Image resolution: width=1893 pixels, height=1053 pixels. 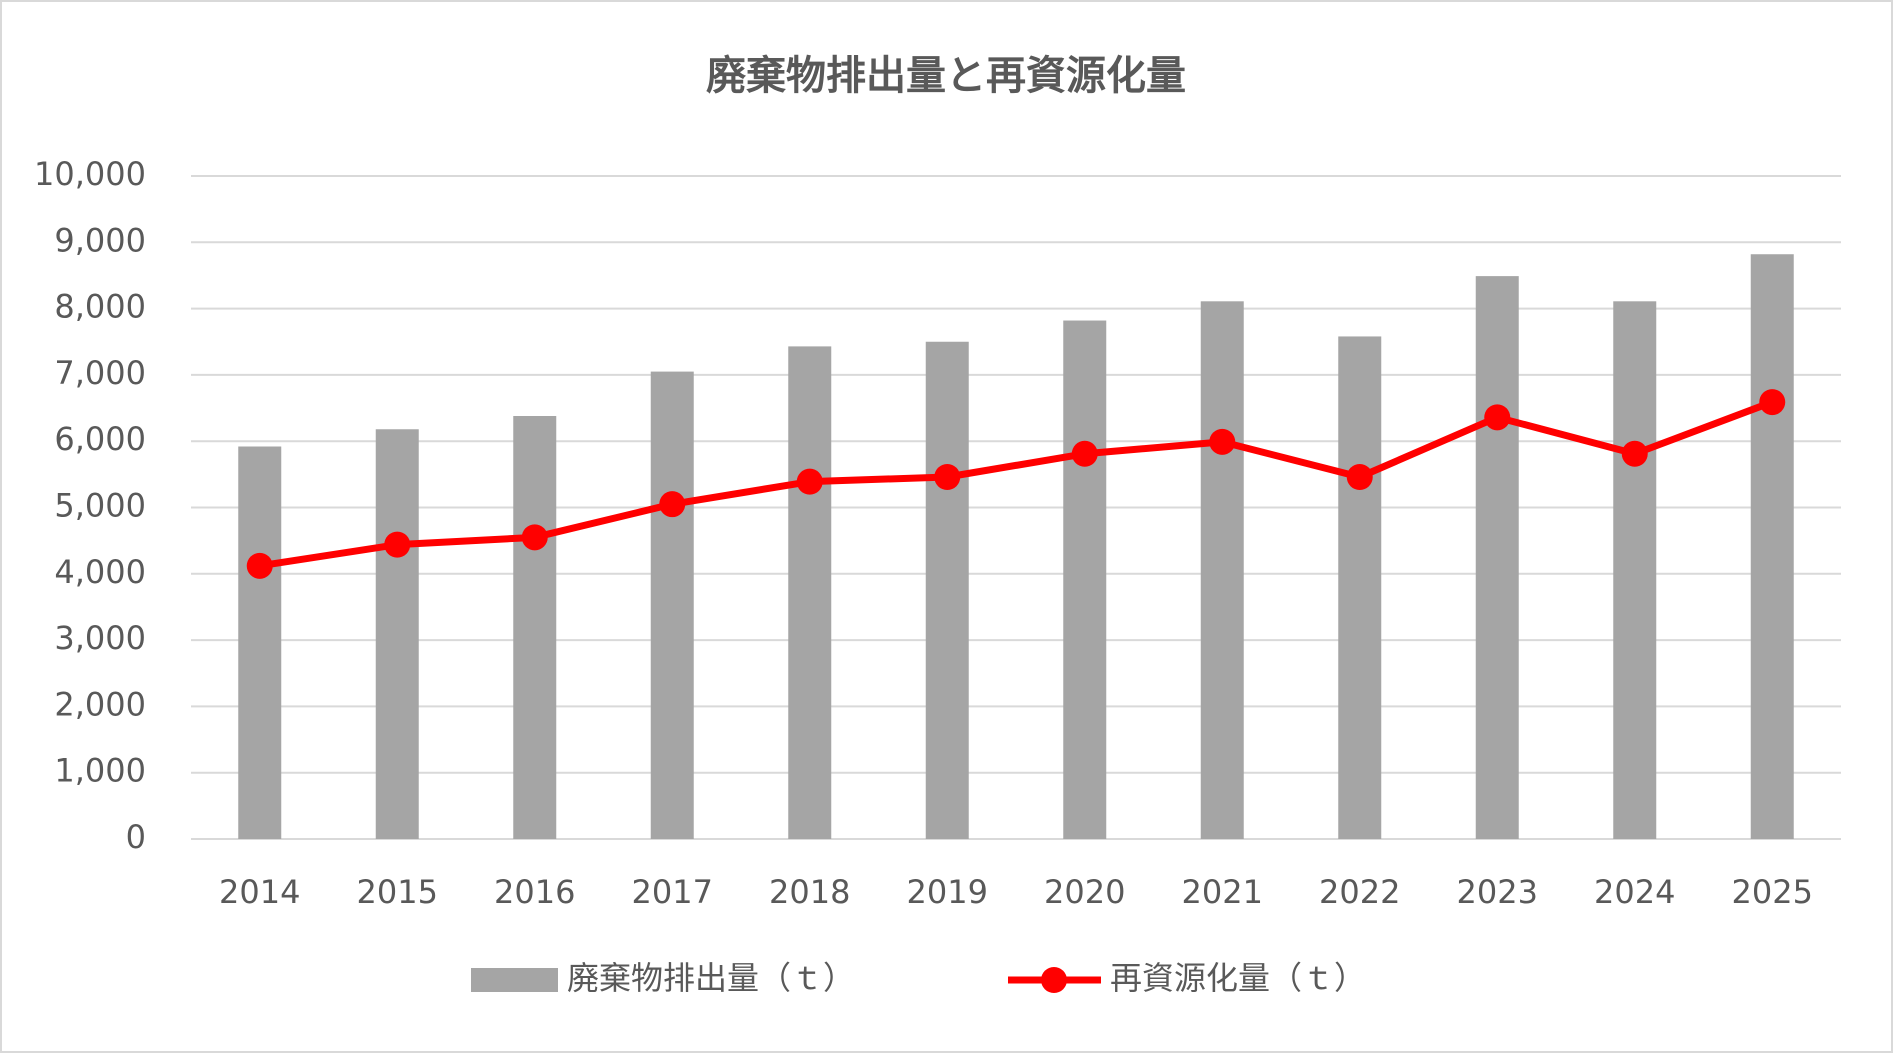 What do you see at coordinates (100, 307) in the screenshot?
I see `y-tick-label: 8,000` at bounding box center [100, 307].